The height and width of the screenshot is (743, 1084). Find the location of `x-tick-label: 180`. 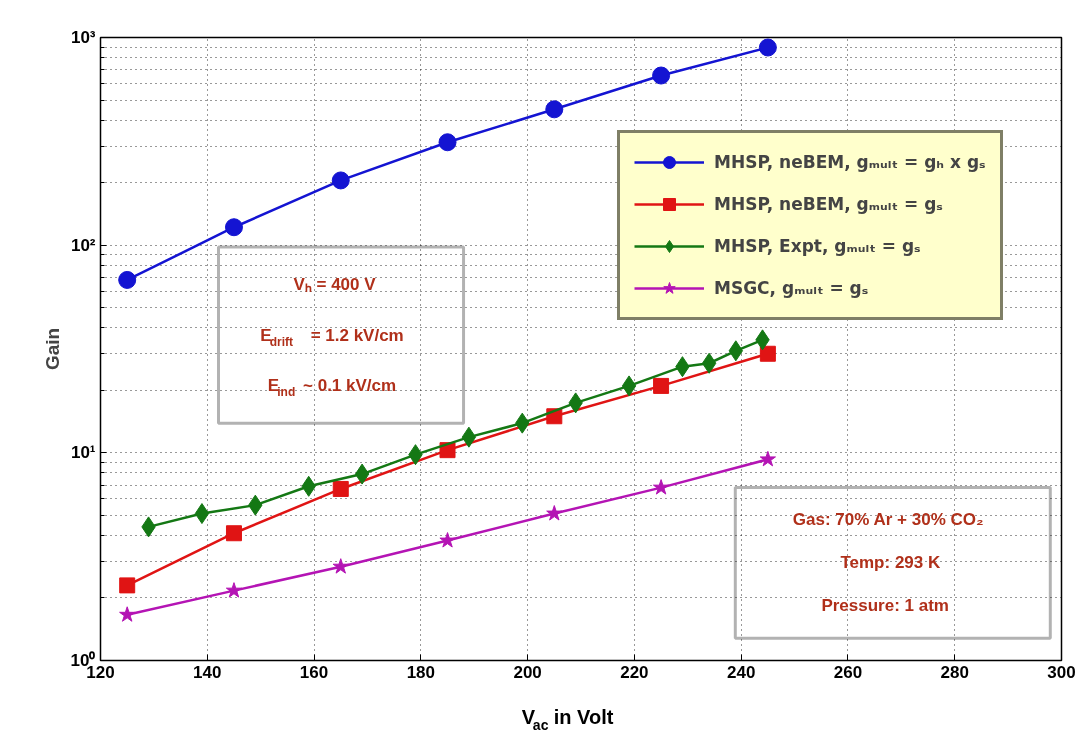

x-tick-label: 180 is located at coordinates (421, 672).